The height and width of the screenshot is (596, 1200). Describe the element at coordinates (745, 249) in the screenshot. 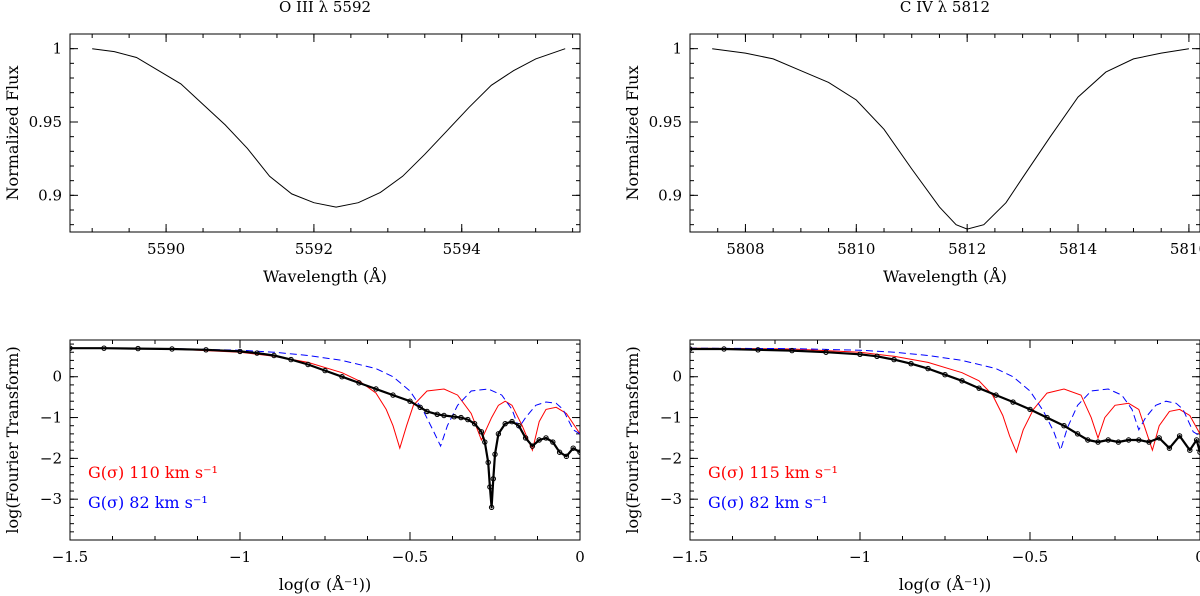

I see `x-tick-label: 5808` at that location.